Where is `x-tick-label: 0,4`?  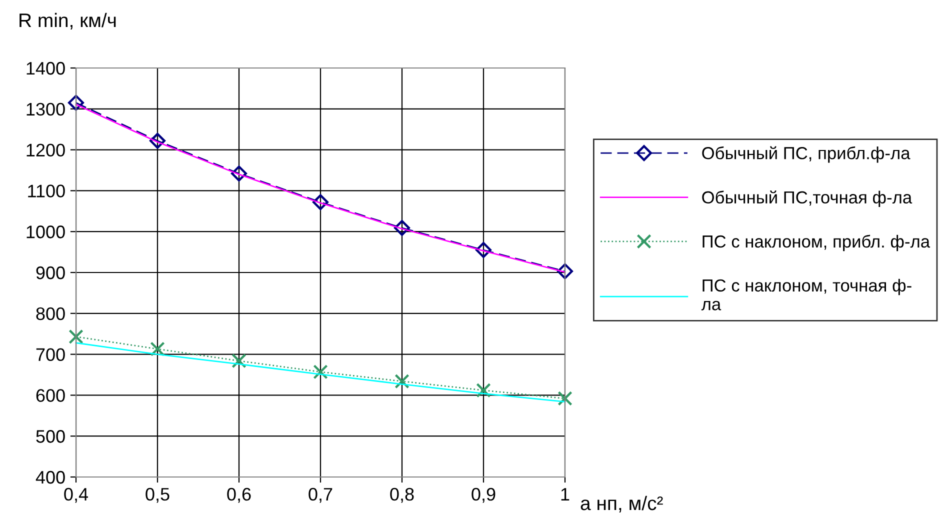 x-tick-label: 0,4 is located at coordinates (76, 495).